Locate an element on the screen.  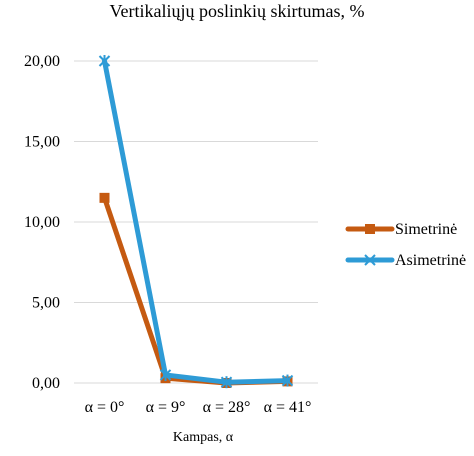
point-asimetrin--3 is located at coordinates (287, 380).